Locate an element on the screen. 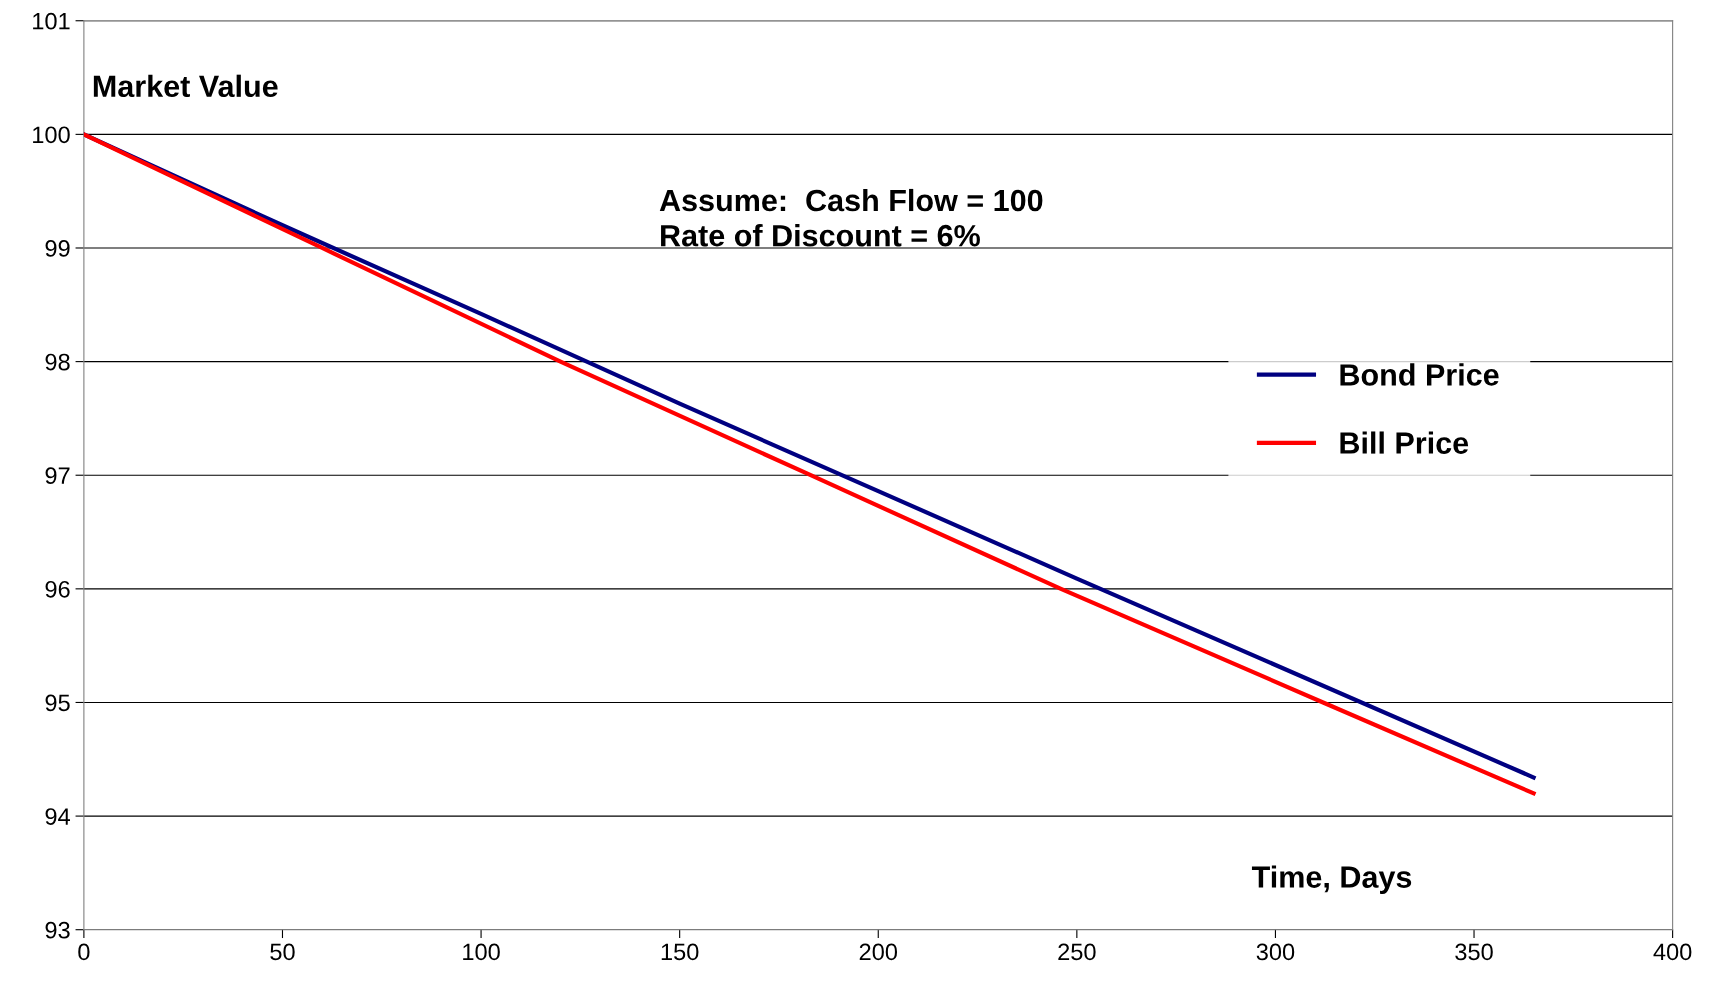 Image resolution: width=1712 pixels, height=988 pixels. x-tick-label: 0 is located at coordinates (84, 952).